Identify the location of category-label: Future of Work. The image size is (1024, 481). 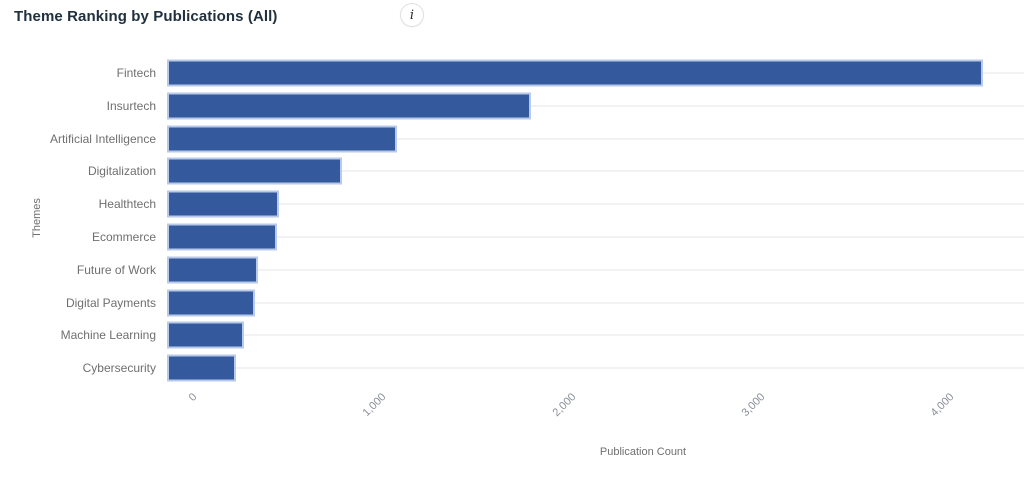
(116, 269).